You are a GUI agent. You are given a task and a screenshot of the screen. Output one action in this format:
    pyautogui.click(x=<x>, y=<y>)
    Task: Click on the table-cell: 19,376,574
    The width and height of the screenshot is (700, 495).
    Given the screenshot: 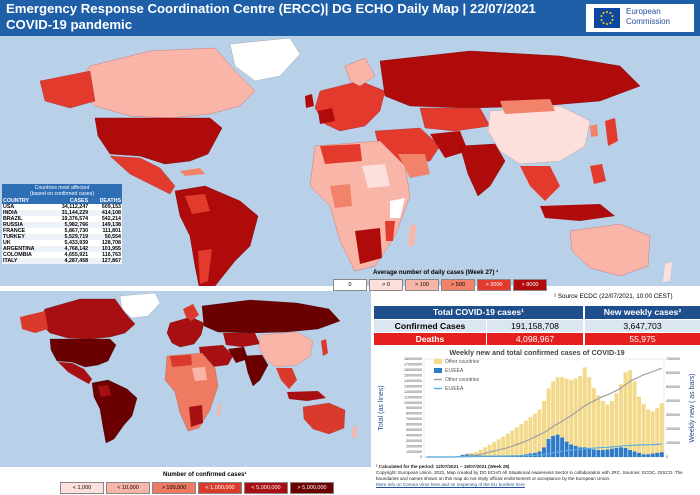 What is the action you would take?
    pyautogui.click(x=75, y=219)
    